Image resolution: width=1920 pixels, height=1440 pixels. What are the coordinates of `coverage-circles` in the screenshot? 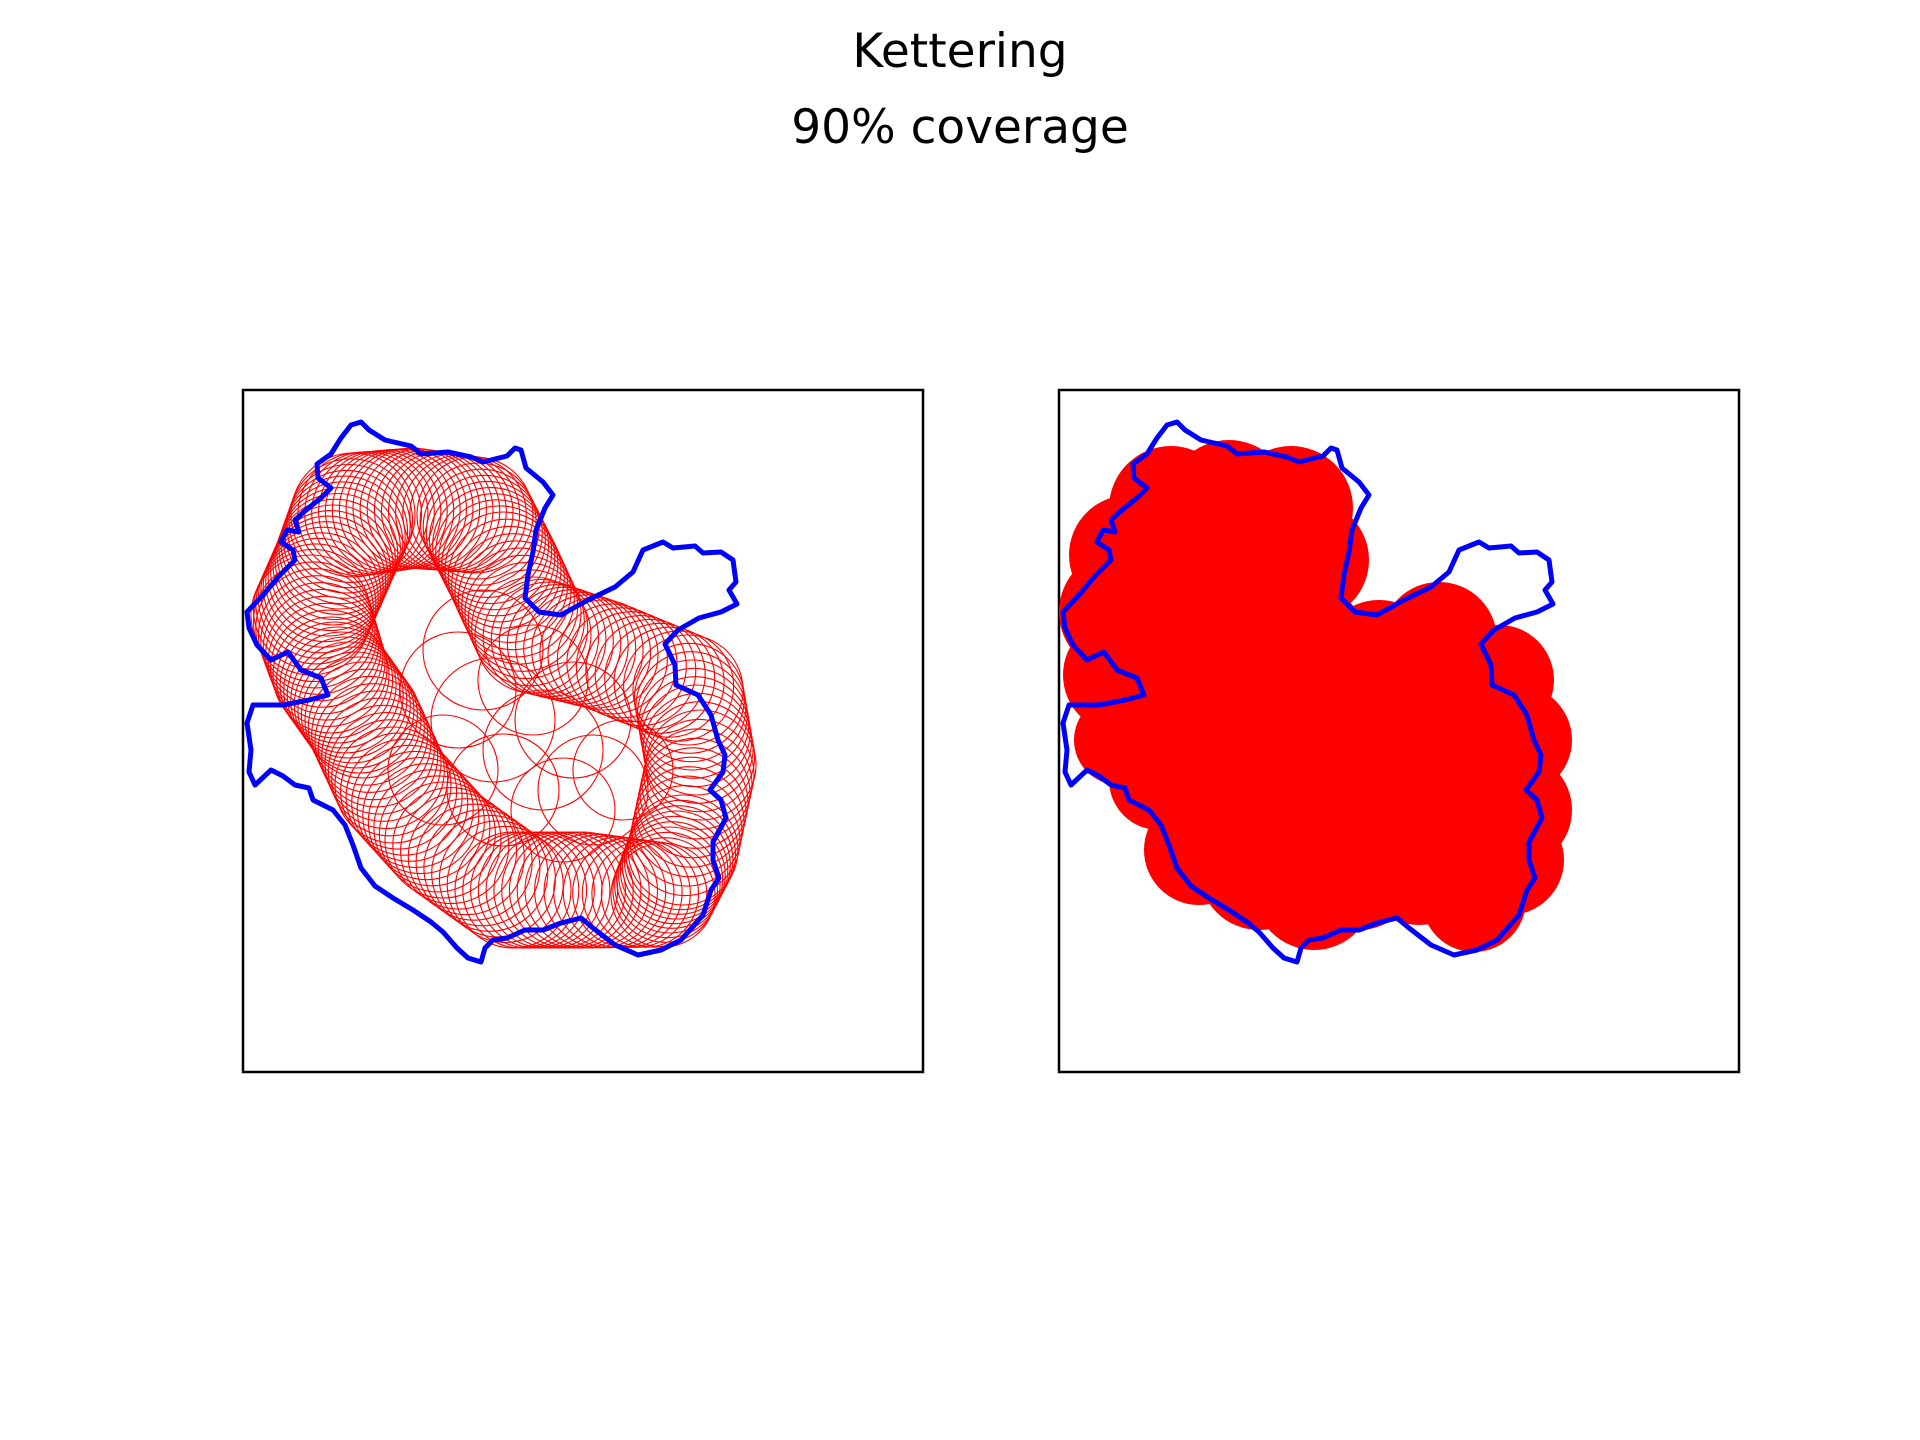 It's located at (1315, 696).